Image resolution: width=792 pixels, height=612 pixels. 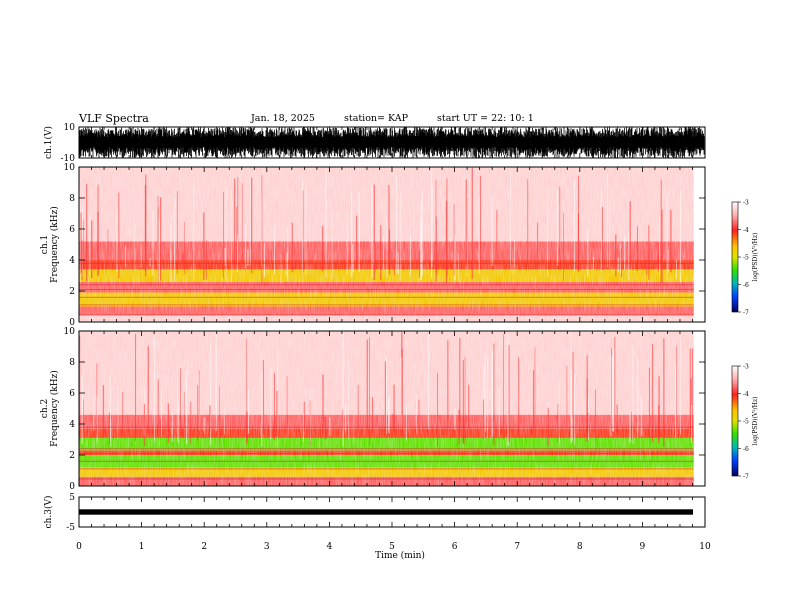 What do you see at coordinates (643, 547) in the screenshot?
I see `x-tick-label: 9` at bounding box center [643, 547].